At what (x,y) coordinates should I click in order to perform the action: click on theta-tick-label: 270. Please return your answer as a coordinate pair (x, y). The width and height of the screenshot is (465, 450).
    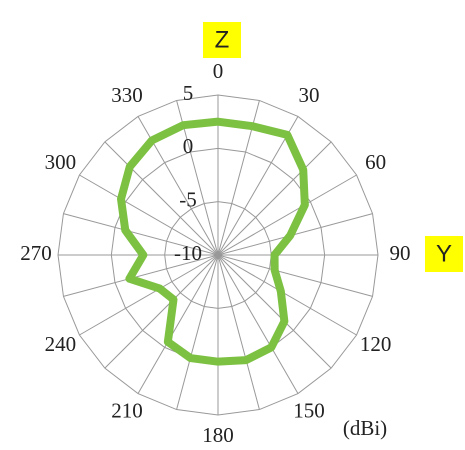
    Looking at the image, I should click on (36, 253).